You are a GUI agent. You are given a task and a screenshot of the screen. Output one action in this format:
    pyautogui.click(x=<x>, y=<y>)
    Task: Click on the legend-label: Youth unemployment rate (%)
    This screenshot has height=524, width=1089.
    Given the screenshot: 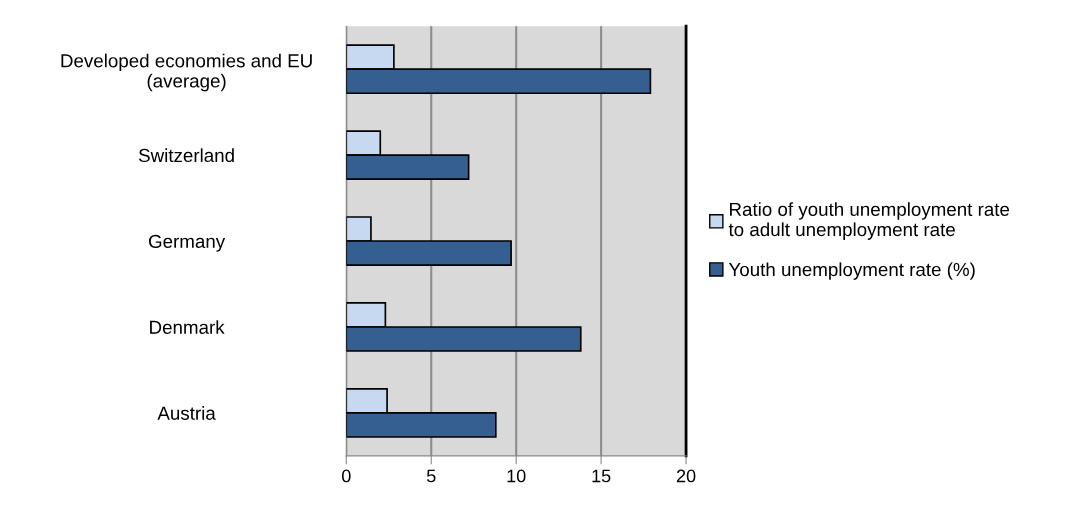 What is the action you would take?
    pyautogui.click(x=851, y=271)
    